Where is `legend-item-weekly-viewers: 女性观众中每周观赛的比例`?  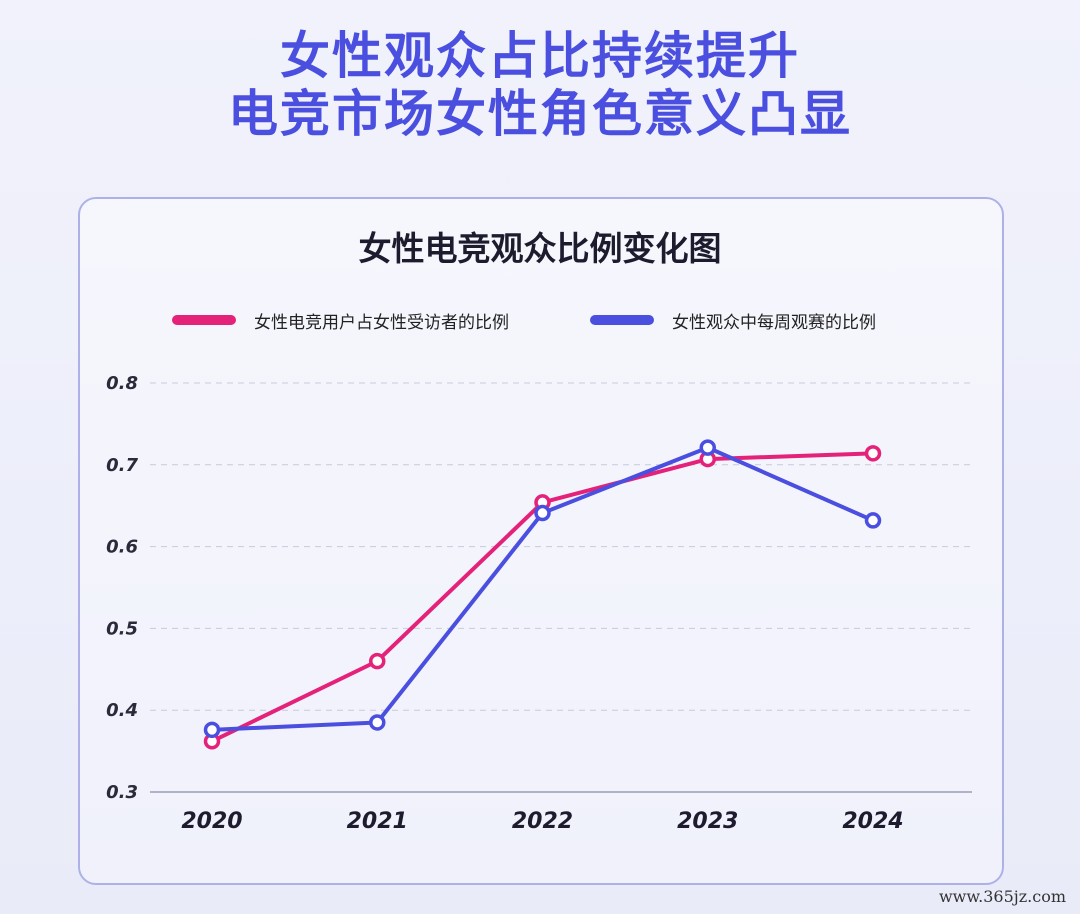 legend-item-weekly-viewers: 女性观众中每周观赛的比例 is located at coordinates (733, 320).